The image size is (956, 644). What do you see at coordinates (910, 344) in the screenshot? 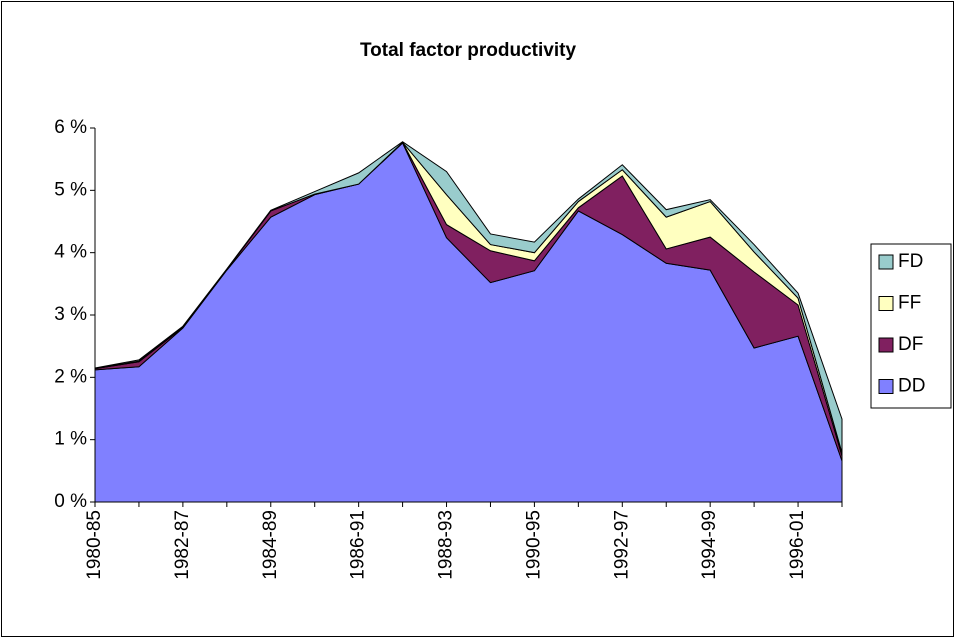
I see `legend-label: DF` at bounding box center [910, 344].